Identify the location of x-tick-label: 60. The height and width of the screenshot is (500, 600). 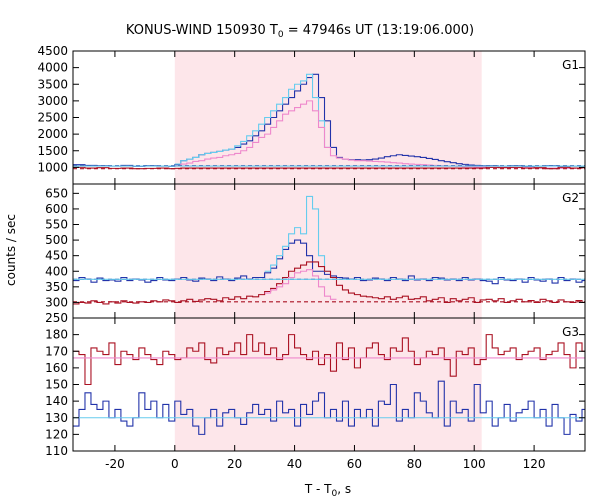
(354, 464).